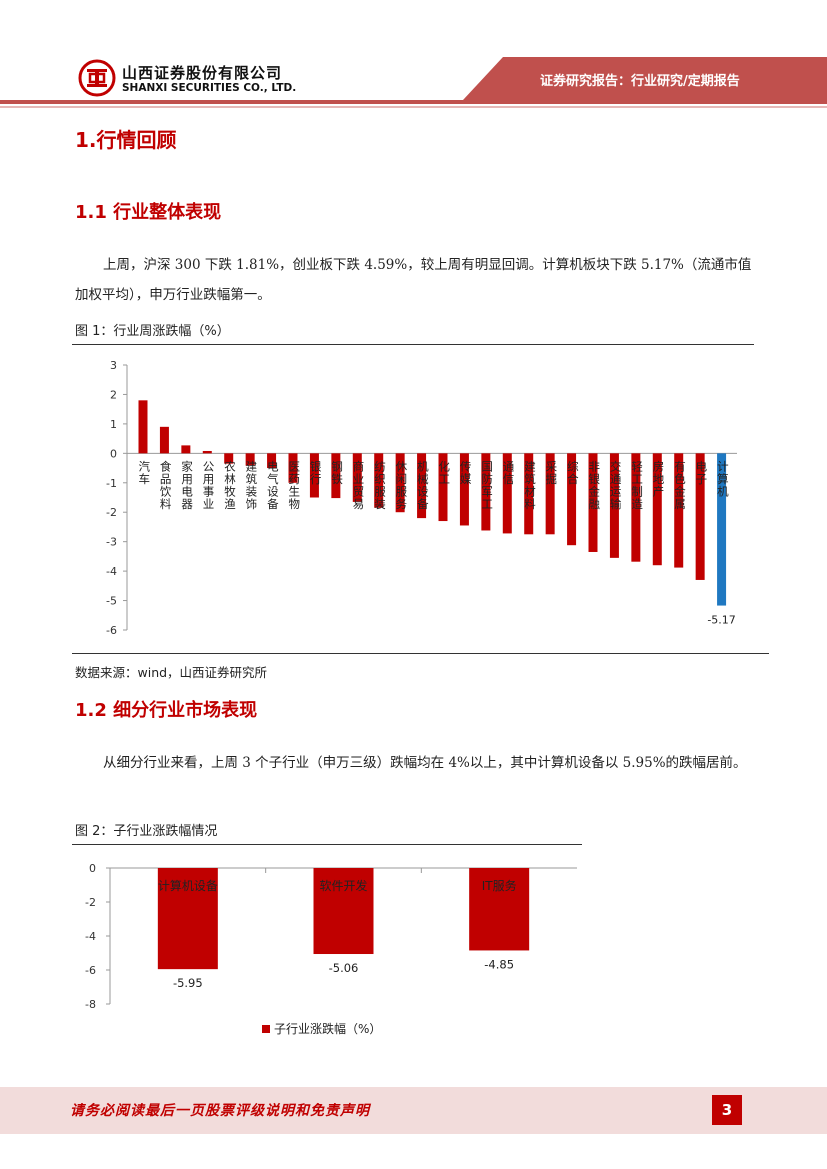 The width and height of the screenshot is (827, 1169). I want to click on header-band, so click(645, 78).